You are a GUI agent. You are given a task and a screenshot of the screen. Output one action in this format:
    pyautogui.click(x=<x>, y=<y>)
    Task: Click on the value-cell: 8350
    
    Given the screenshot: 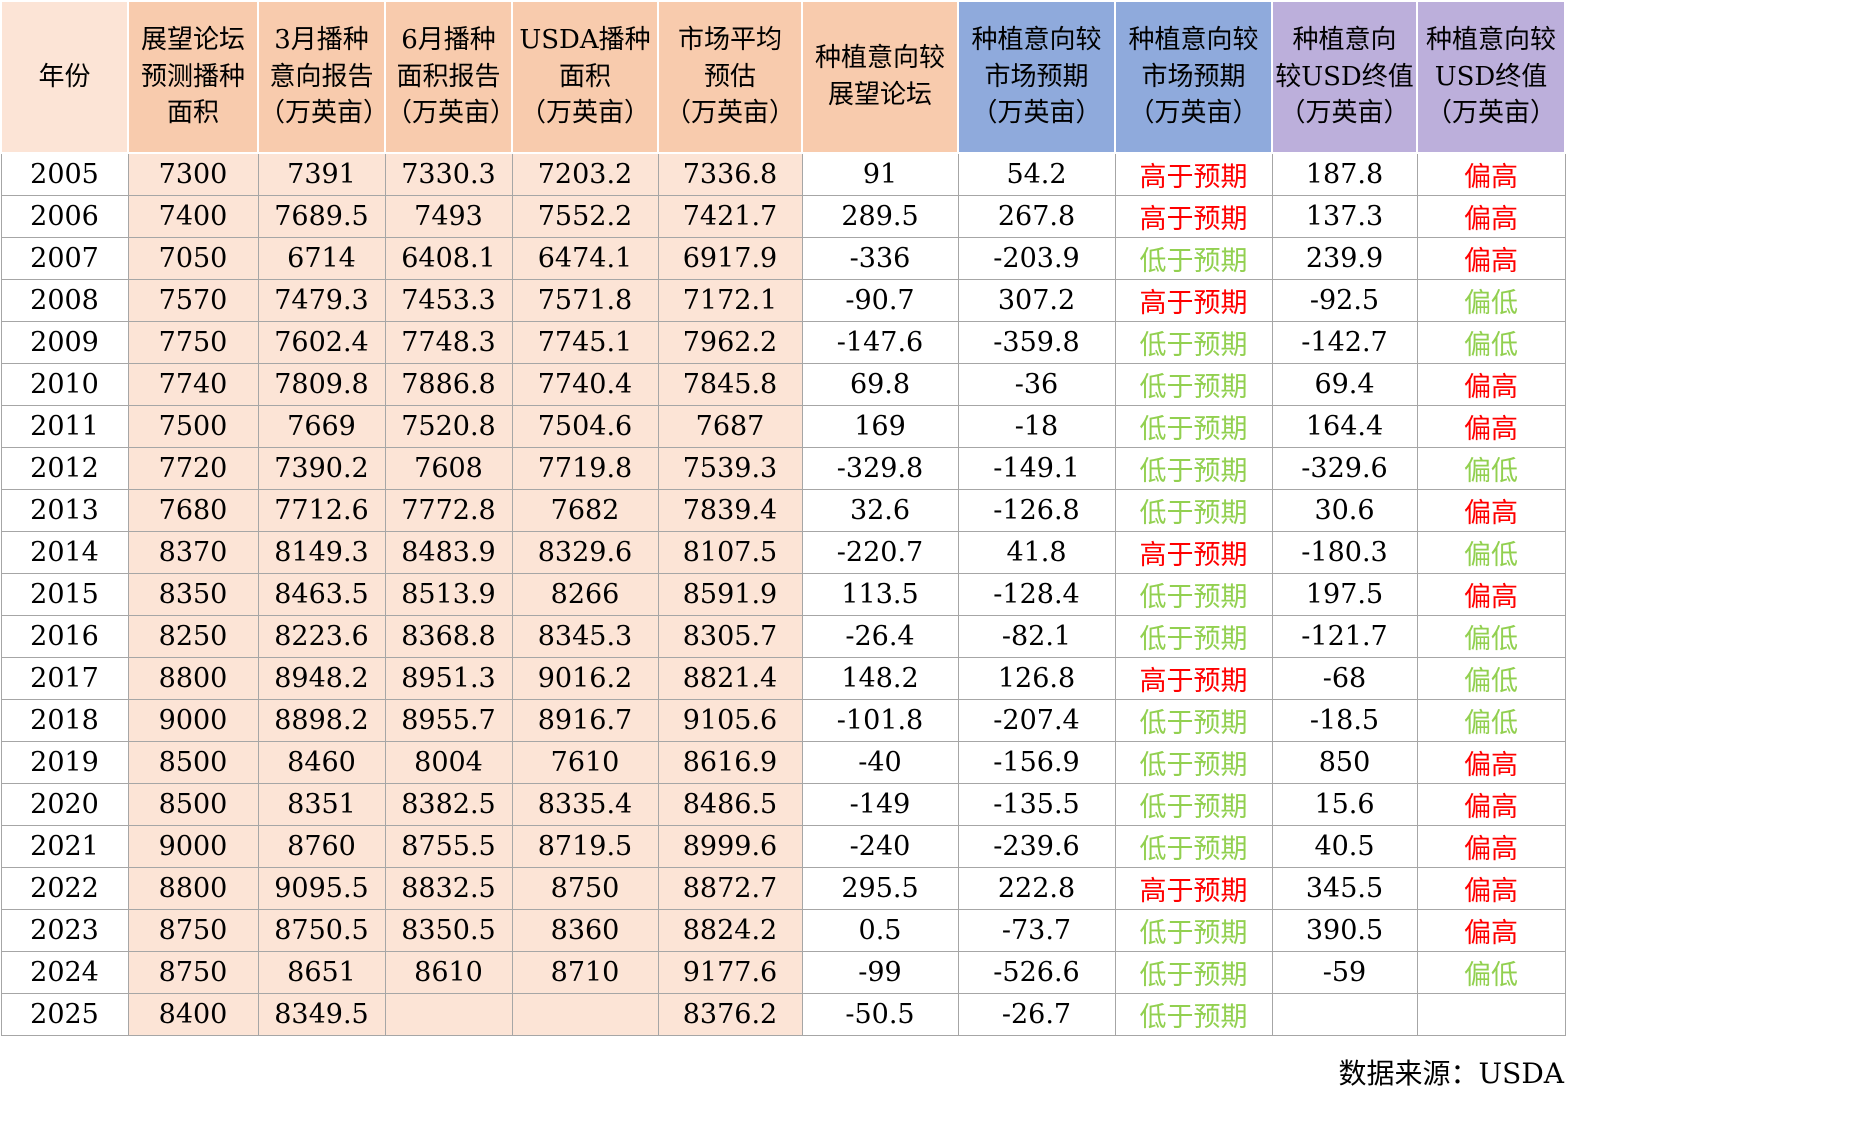 What is the action you would take?
    pyautogui.click(x=193, y=594)
    